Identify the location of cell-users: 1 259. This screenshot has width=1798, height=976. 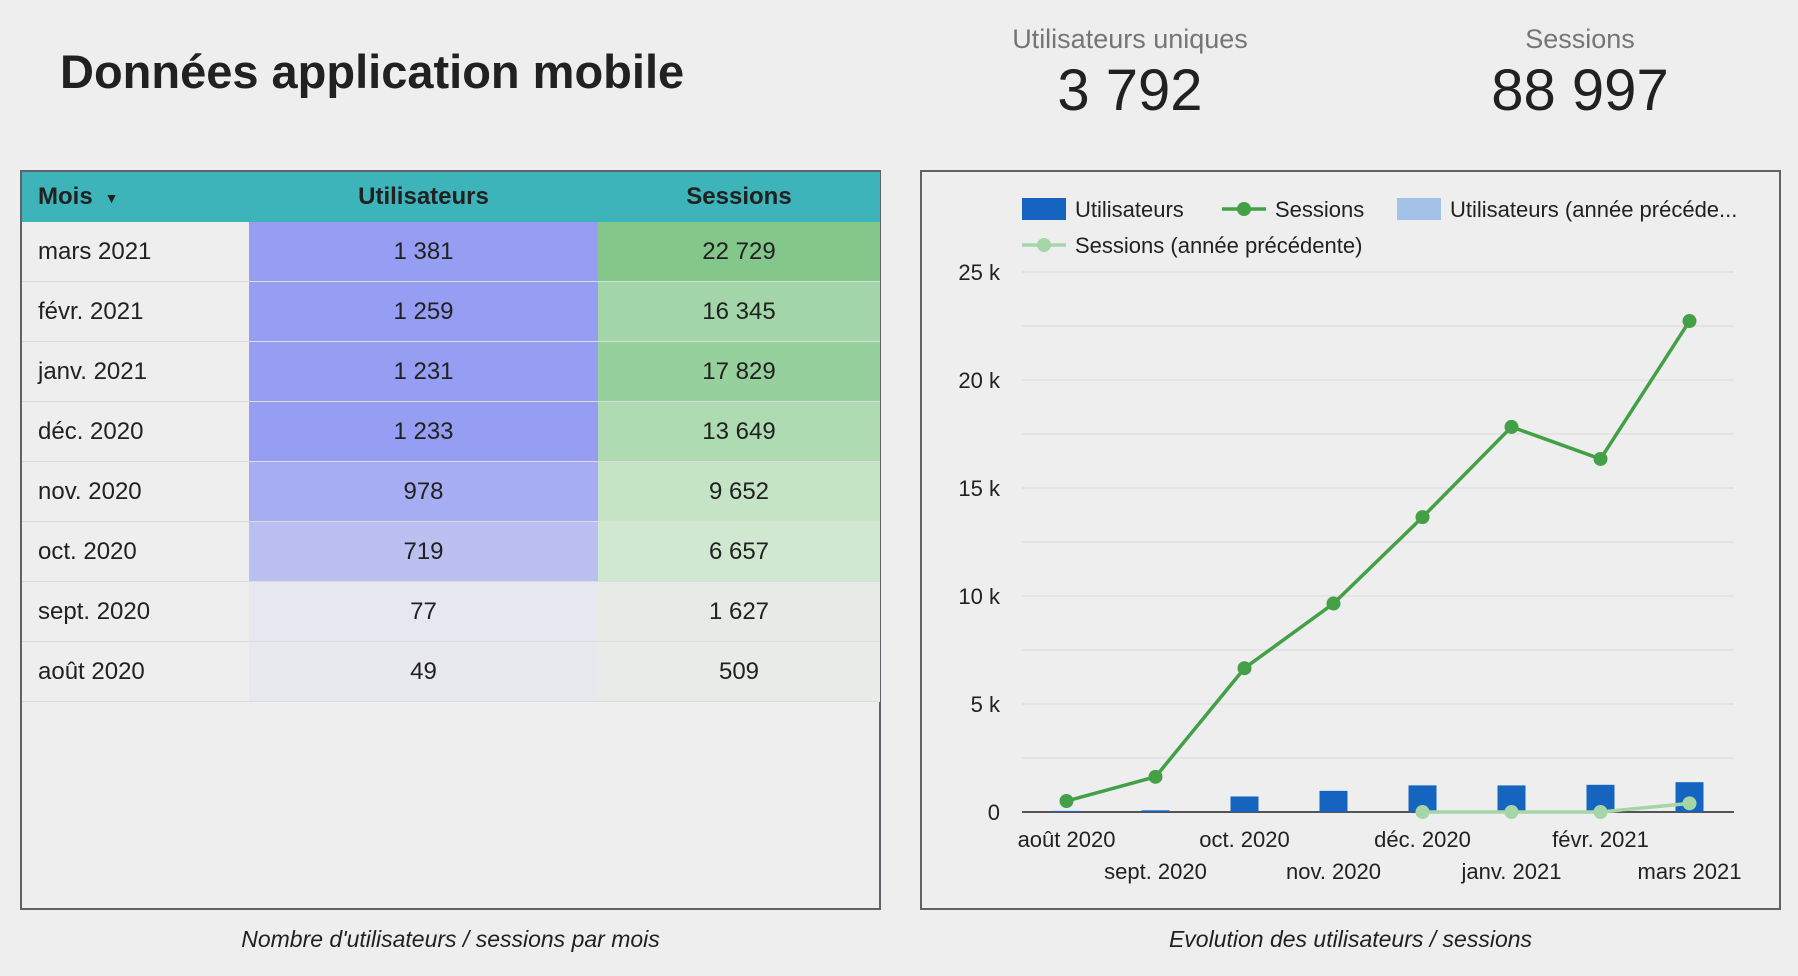
(423, 311).